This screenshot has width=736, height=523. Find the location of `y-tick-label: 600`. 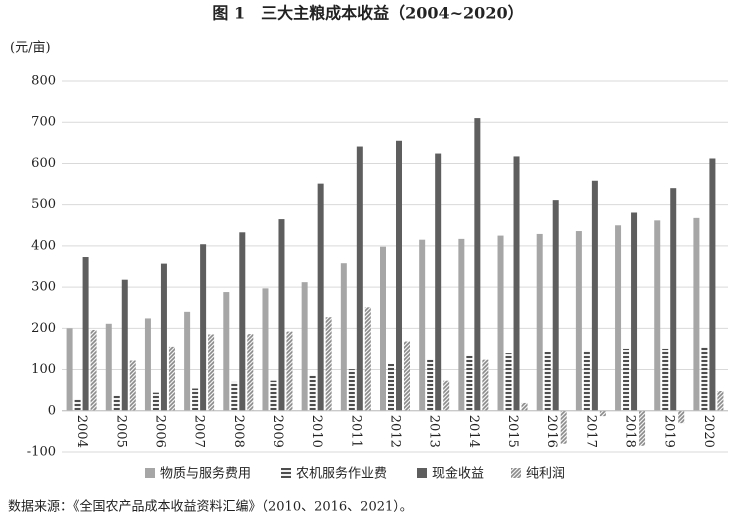

y-tick-label: 600 is located at coordinates (43, 163).